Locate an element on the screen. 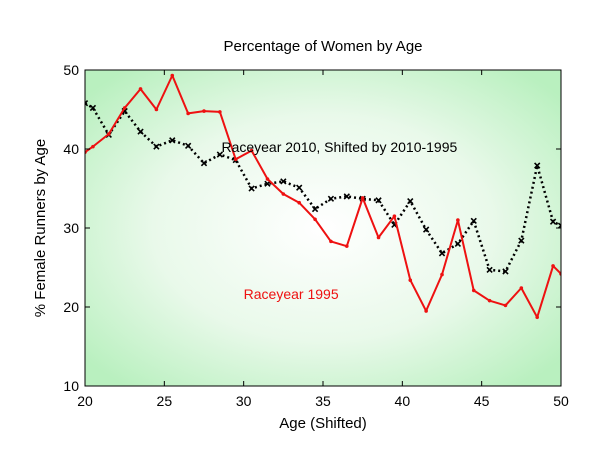  series-label-1995: Raceyear 1995 is located at coordinates (291, 294).